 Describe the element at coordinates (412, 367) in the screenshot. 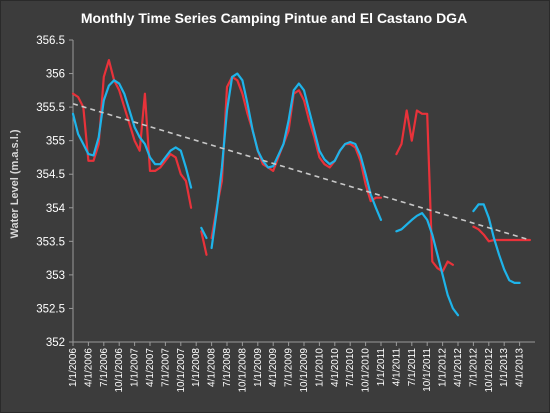

I see `x-tick-label: 7/1/2011` at that location.